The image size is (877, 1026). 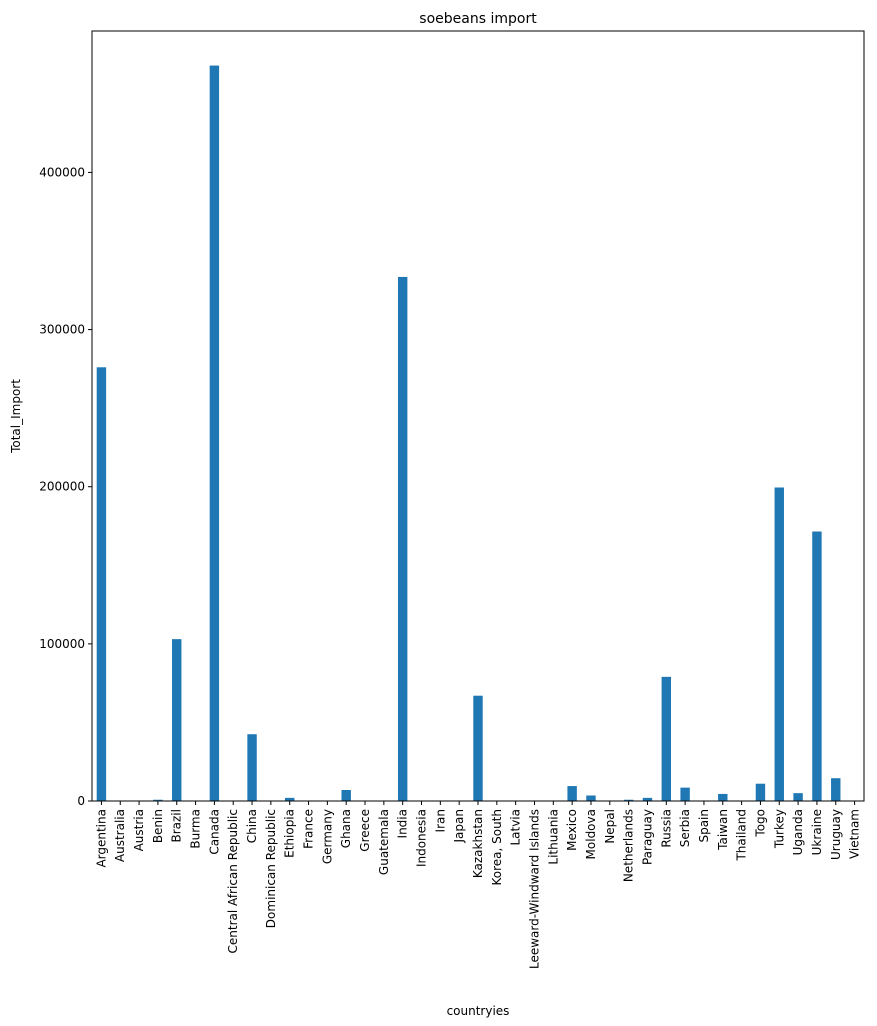 I want to click on bar-togo, so click(x=760, y=792).